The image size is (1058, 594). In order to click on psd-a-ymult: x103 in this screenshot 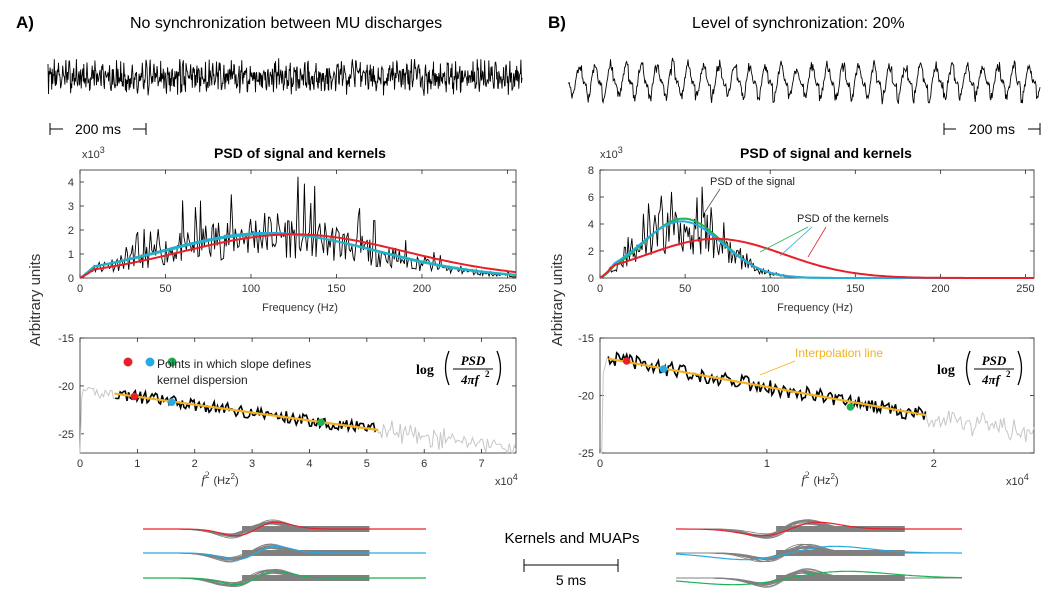, I will do `click(93, 153)`.